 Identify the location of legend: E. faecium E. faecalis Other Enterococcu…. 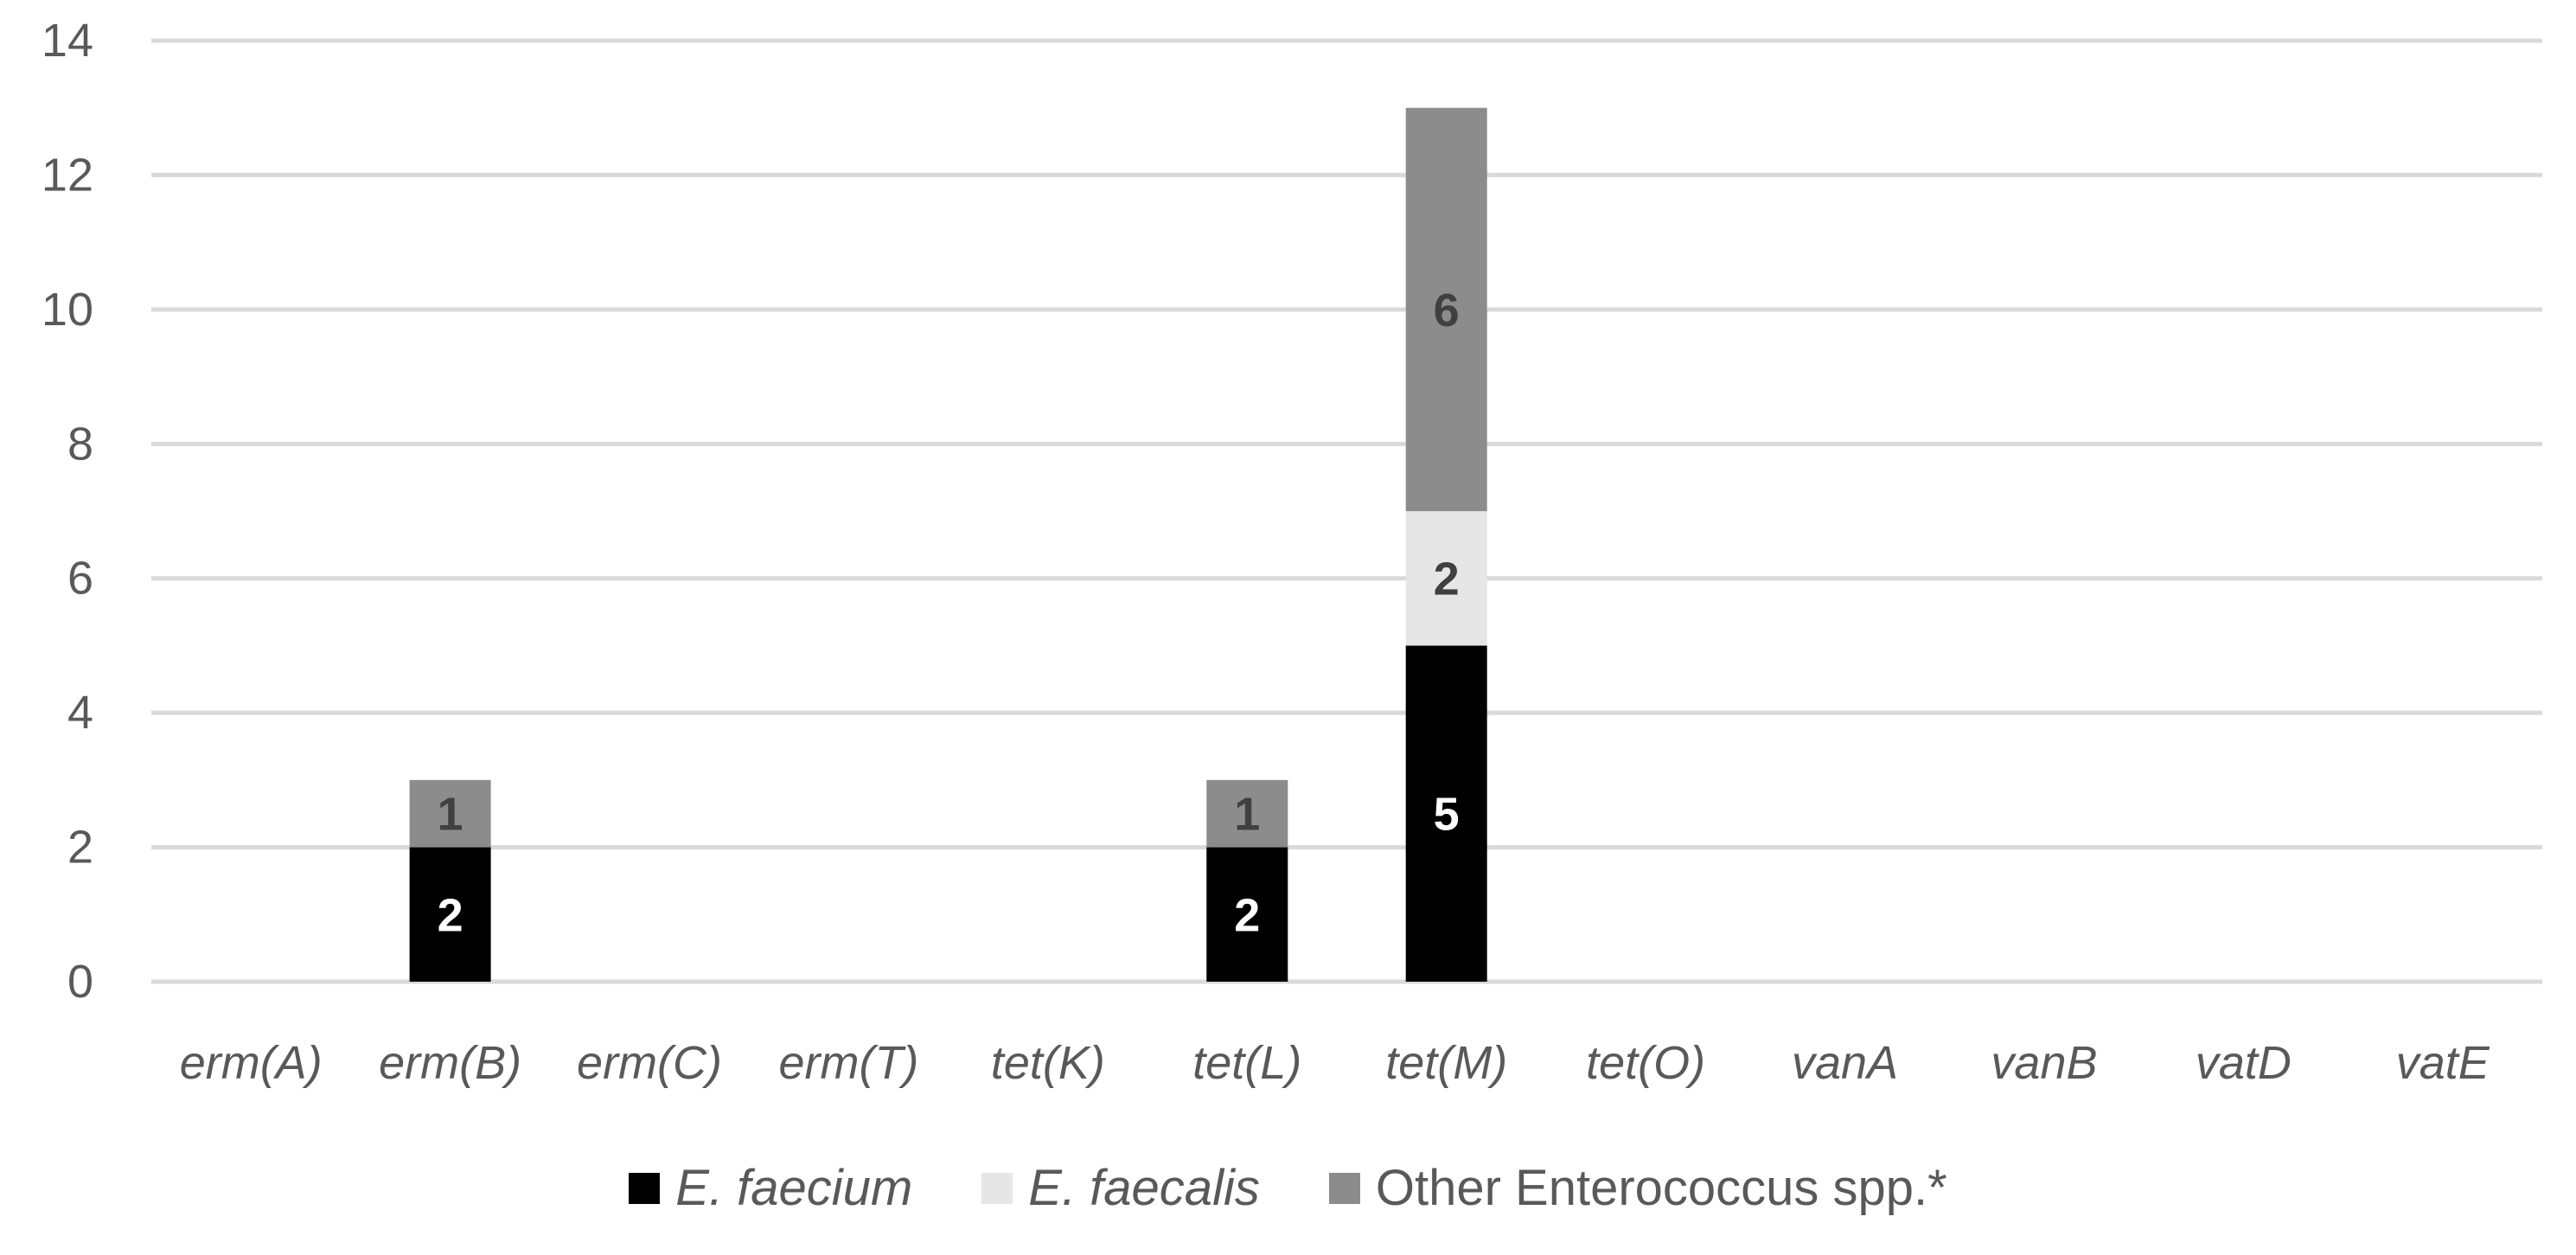
(1288, 1188).